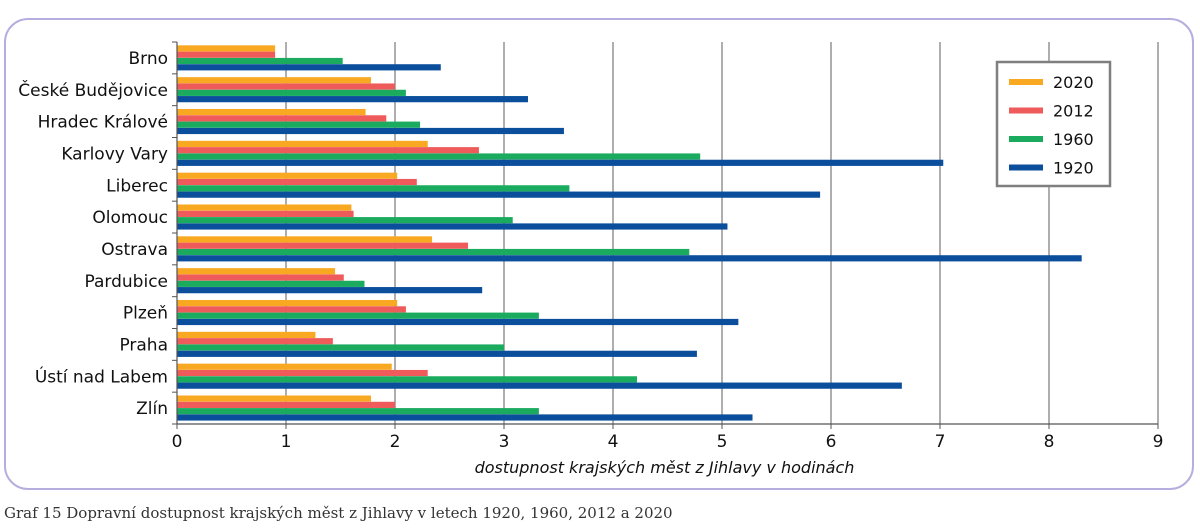 This screenshot has height=530, width=1200. Describe the element at coordinates (152, 409) in the screenshot. I see `category-label: Zlín` at that location.